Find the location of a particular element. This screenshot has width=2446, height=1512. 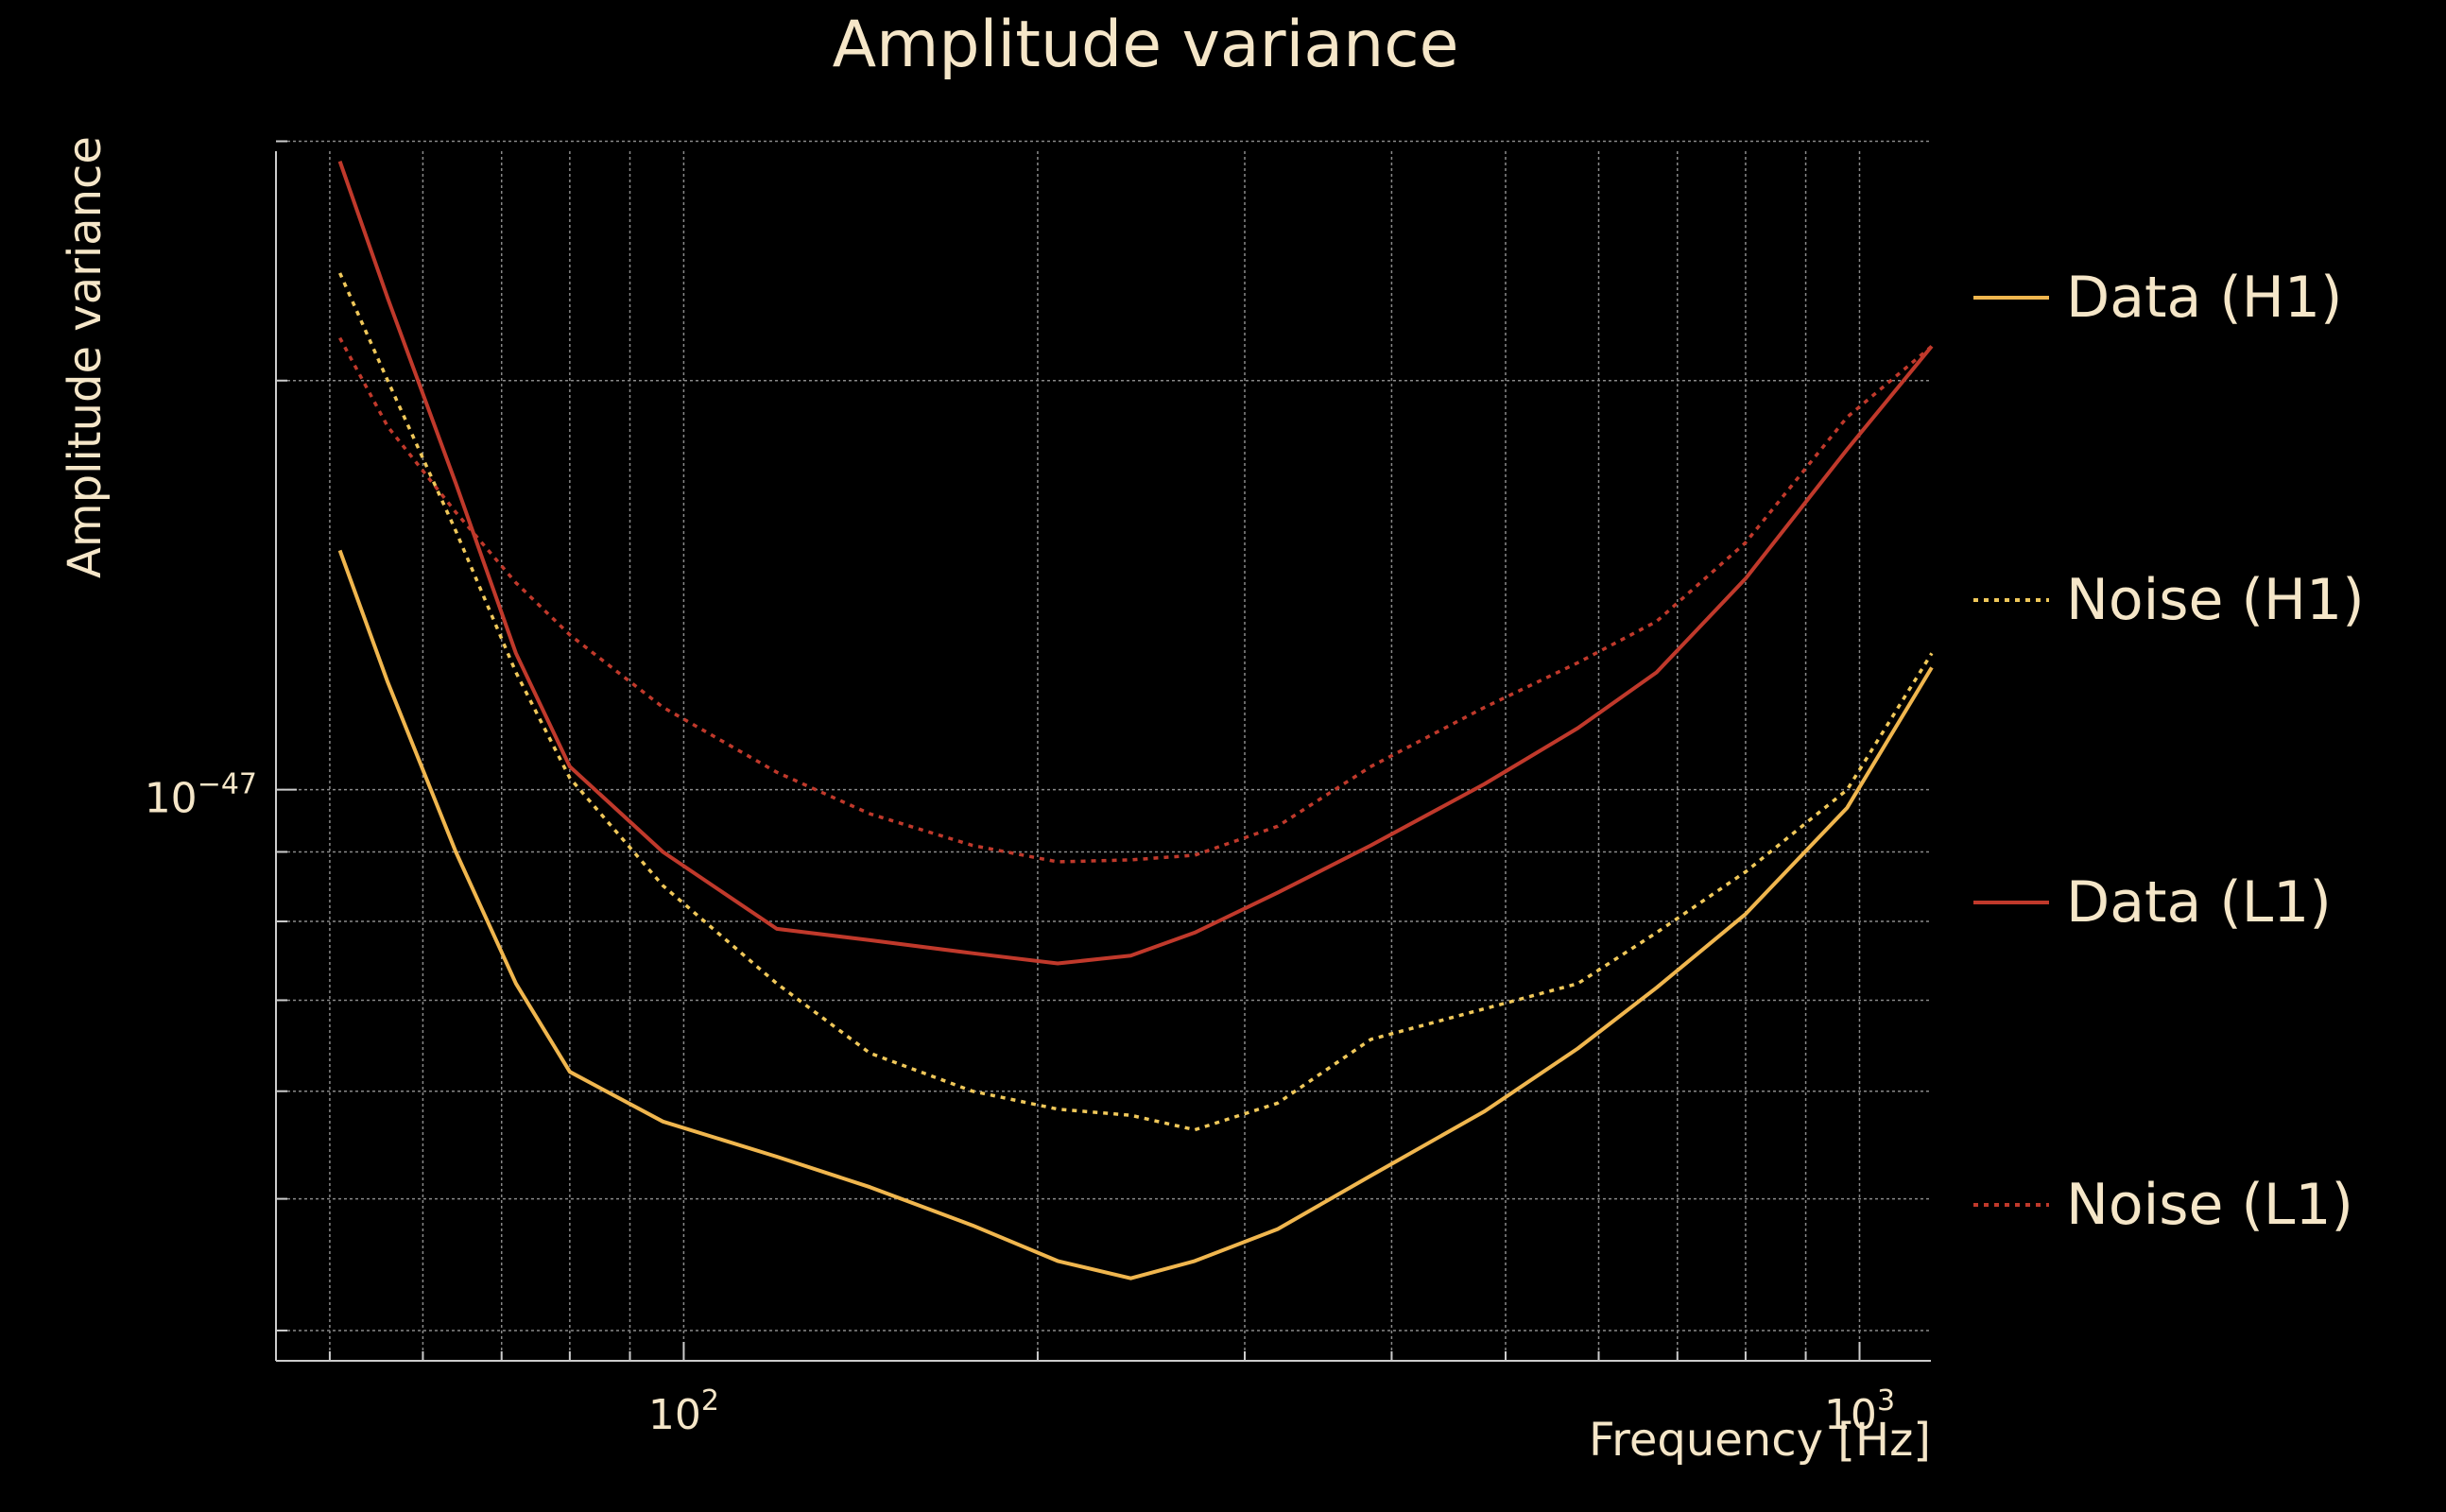

legend-label-2: Noise (H1) is located at coordinates (2215, 600).